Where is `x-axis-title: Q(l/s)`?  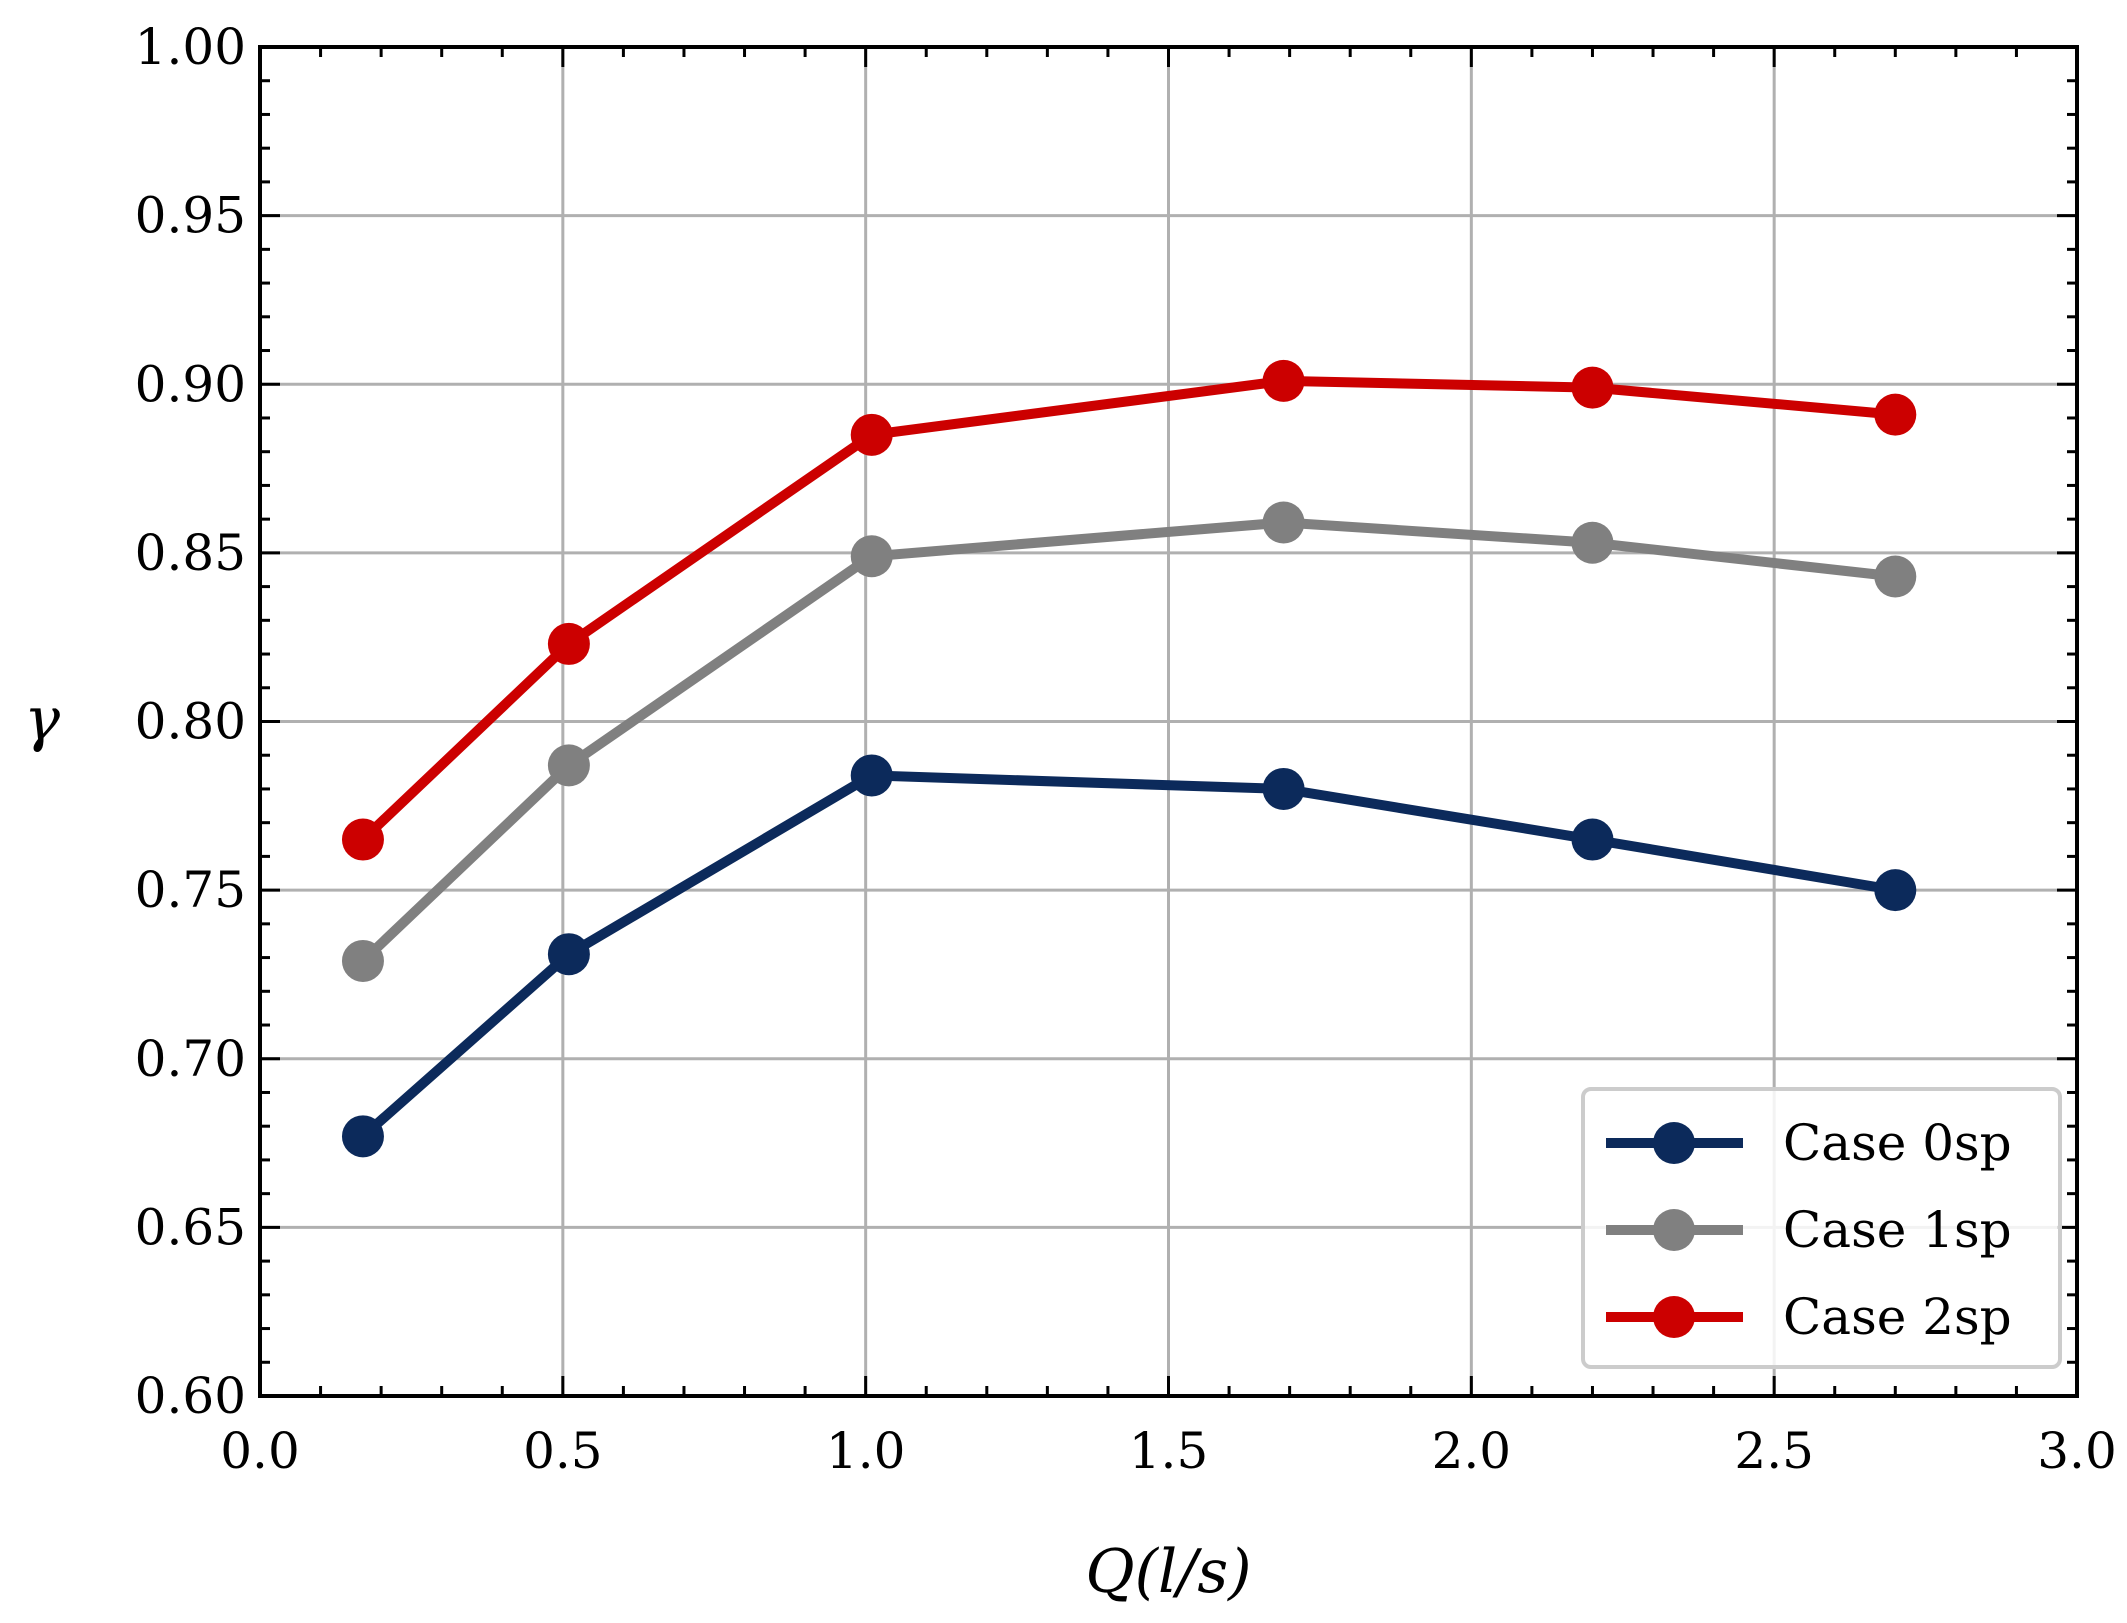 x-axis-title: Q(l/s) is located at coordinates (1168, 1572).